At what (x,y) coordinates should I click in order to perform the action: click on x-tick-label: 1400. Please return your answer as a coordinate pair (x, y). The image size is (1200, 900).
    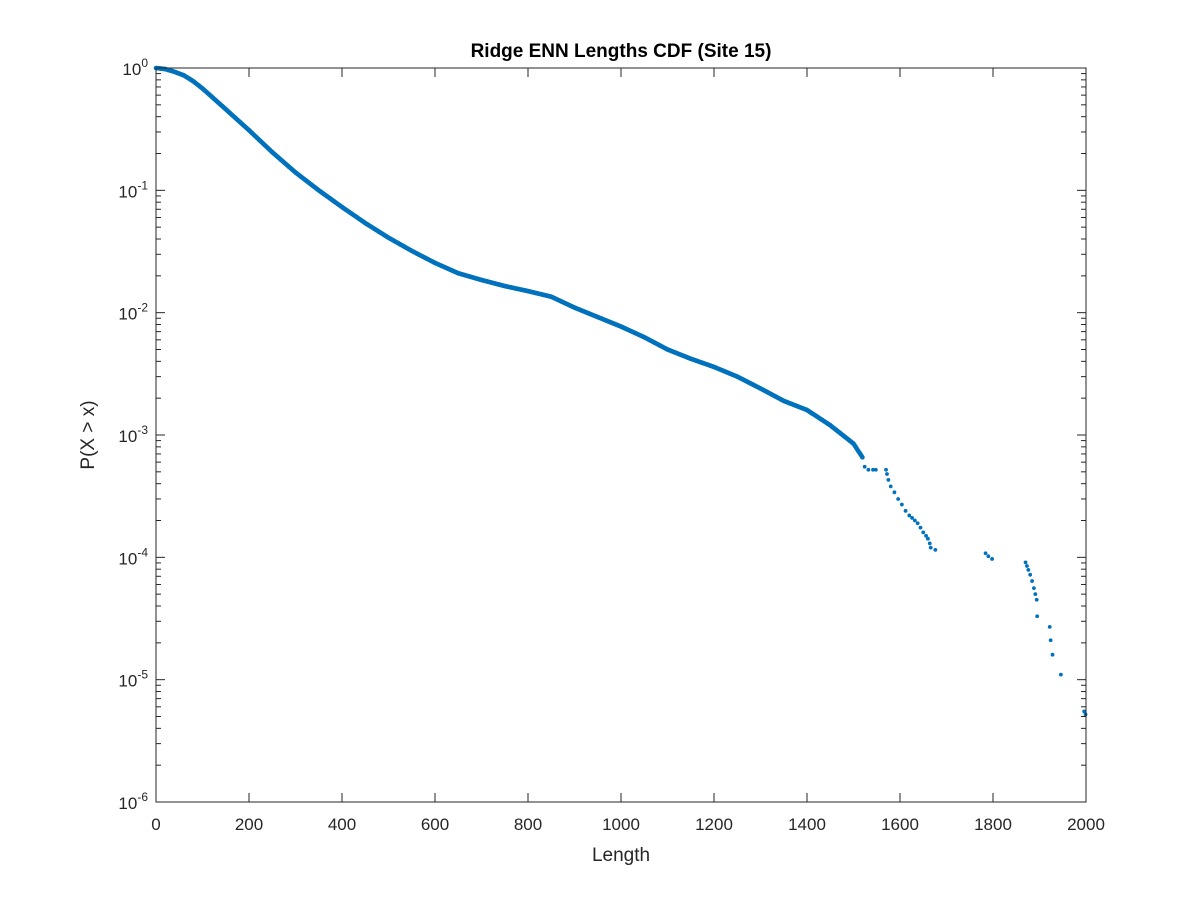
    Looking at the image, I should click on (807, 824).